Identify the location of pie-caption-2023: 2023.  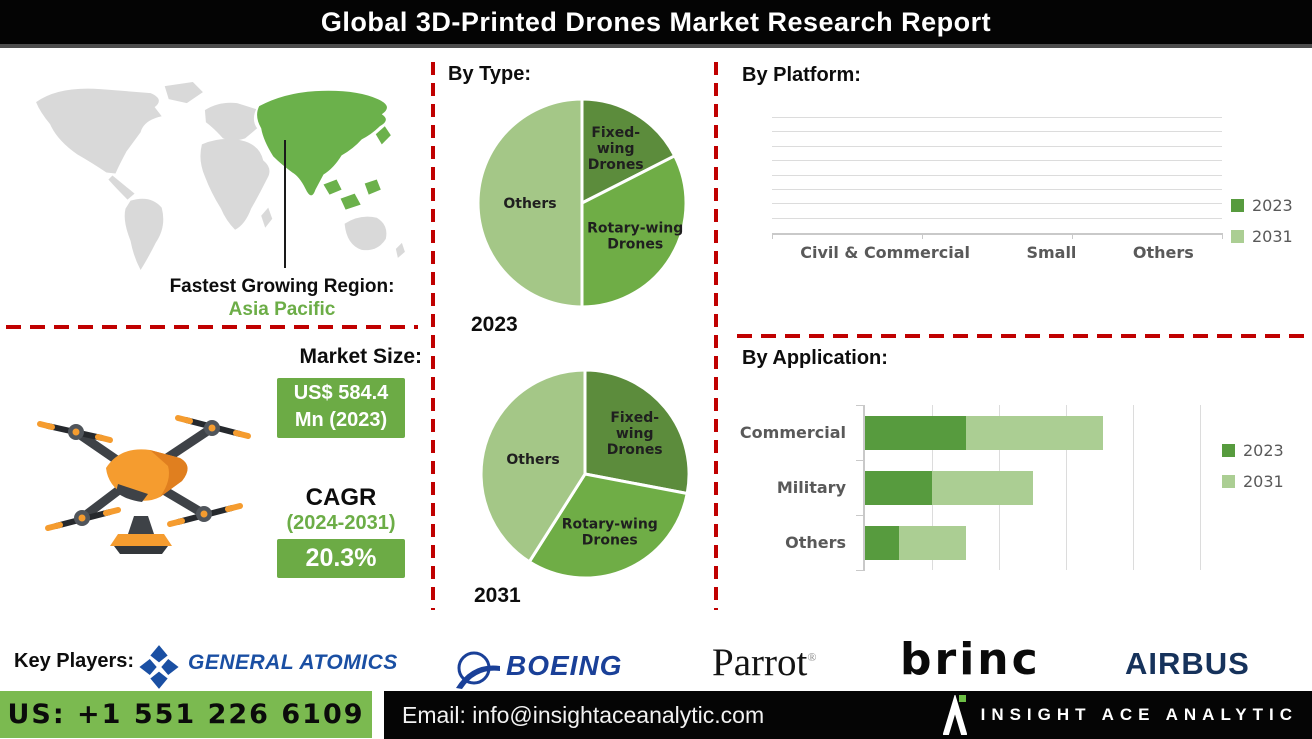
(494, 324).